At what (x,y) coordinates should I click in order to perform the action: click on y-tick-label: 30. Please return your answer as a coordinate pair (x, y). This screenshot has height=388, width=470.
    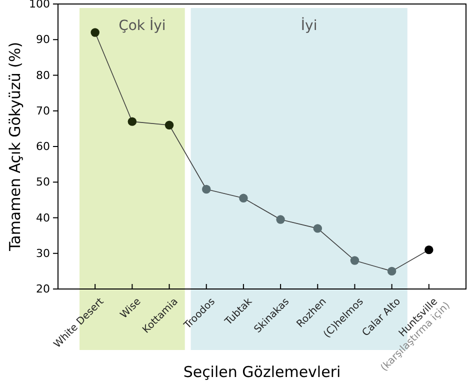
    Looking at the image, I should click on (43, 253).